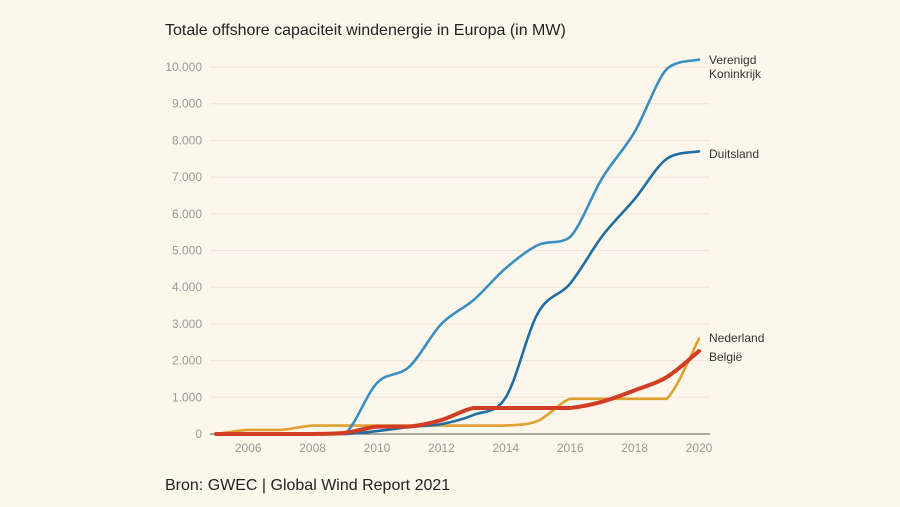 Image resolution: width=900 pixels, height=507 pixels. What do you see at coordinates (377, 448) in the screenshot?
I see `x-tick-label: 2010` at bounding box center [377, 448].